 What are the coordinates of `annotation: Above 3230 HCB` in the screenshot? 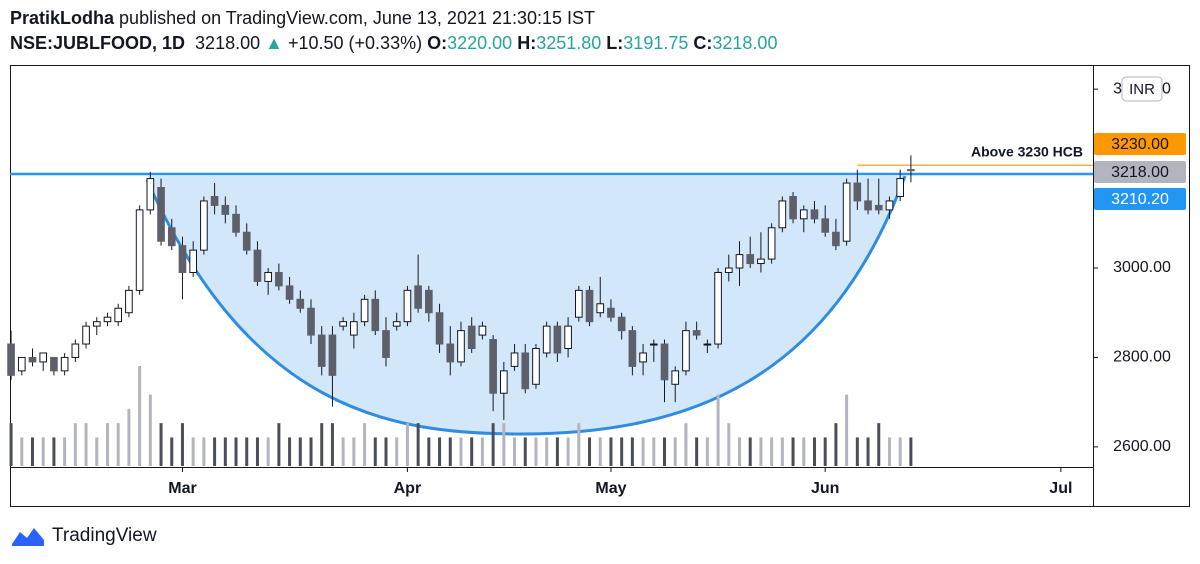 It's located at (1027, 152).